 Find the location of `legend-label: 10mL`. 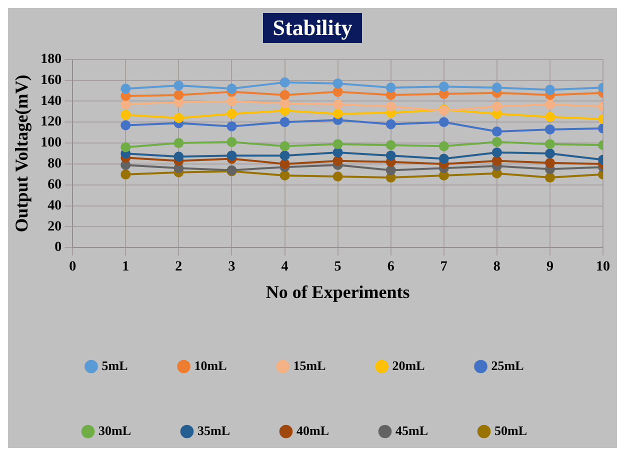

legend-label: 10mL is located at coordinates (211, 365).